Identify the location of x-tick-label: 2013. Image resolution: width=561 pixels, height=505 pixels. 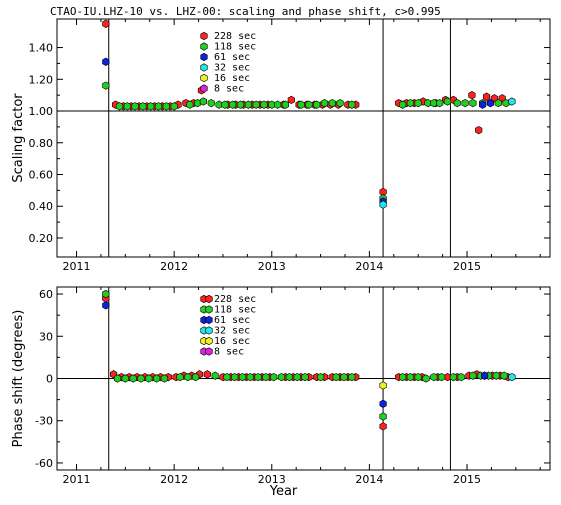
(272, 266).